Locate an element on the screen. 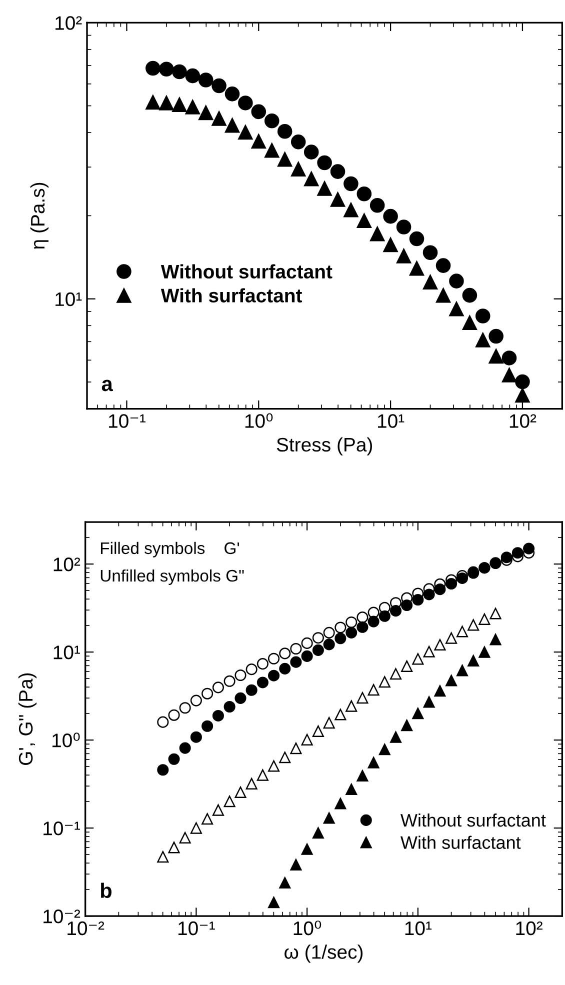 The image size is (565, 985). x-tick-label: 10⁰ is located at coordinates (259, 420).